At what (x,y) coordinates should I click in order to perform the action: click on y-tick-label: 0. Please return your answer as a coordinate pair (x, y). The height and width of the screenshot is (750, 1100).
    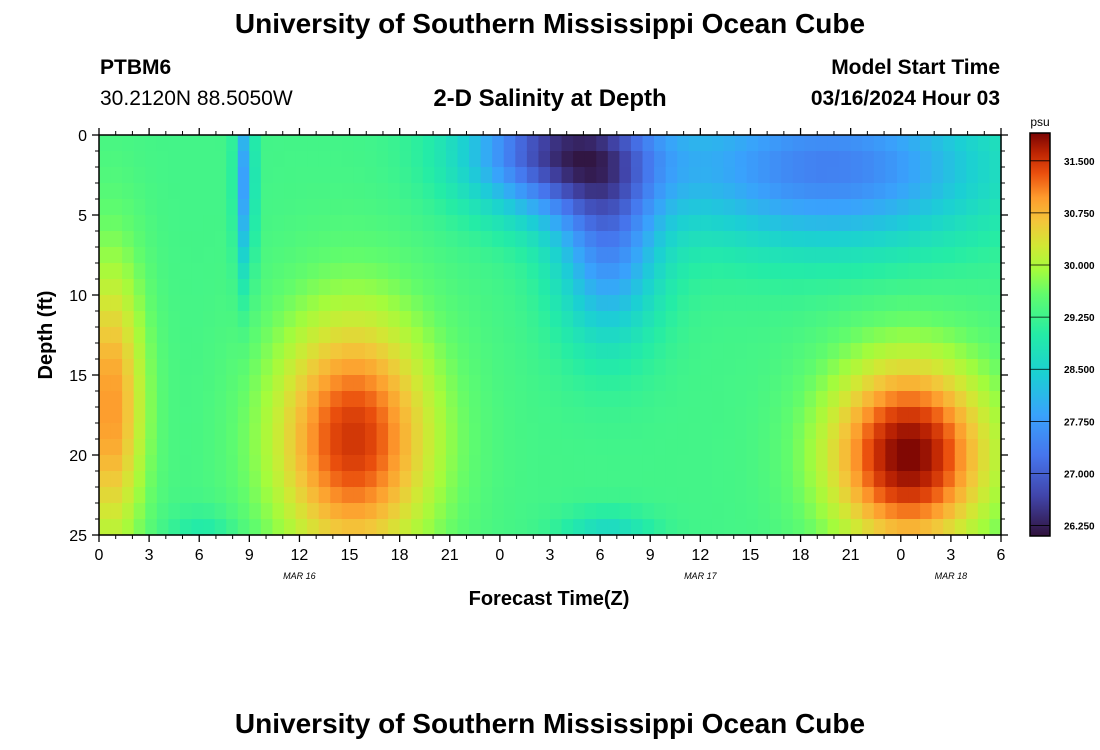
    Looking at the image, I should click on (82, 136).